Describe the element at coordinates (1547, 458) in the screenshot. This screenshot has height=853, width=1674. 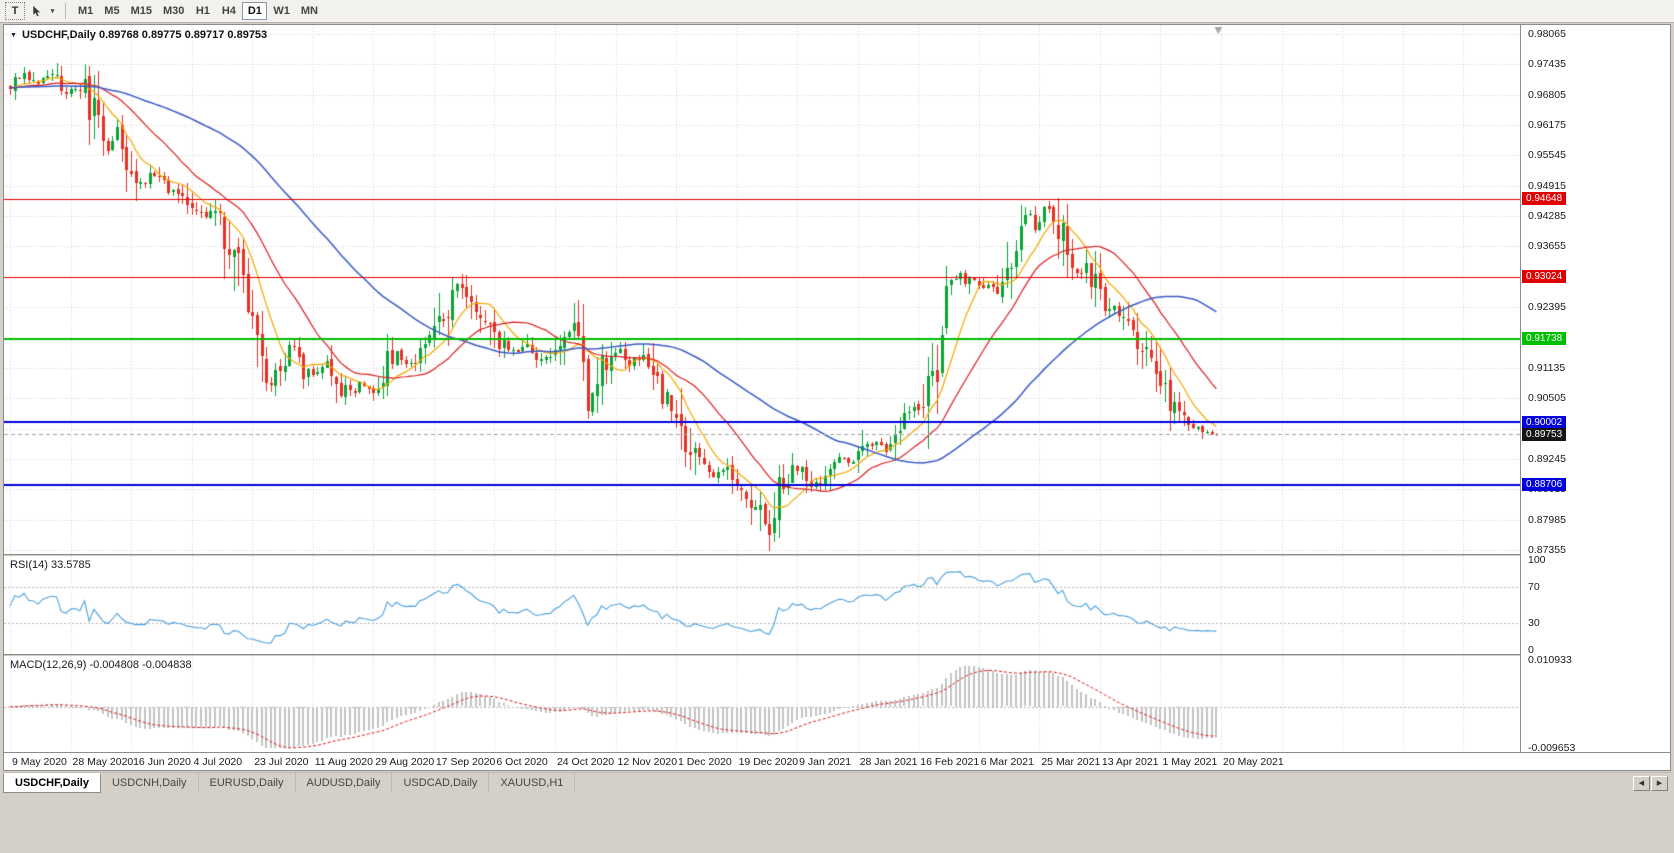
I see `price-tick-label: 0.89245` at that location.